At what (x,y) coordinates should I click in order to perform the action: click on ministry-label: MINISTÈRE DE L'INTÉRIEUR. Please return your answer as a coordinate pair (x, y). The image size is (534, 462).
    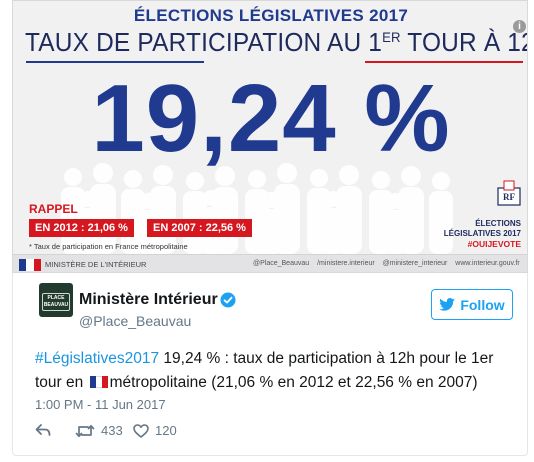
    Looking at the image, I should click on (96, 264).